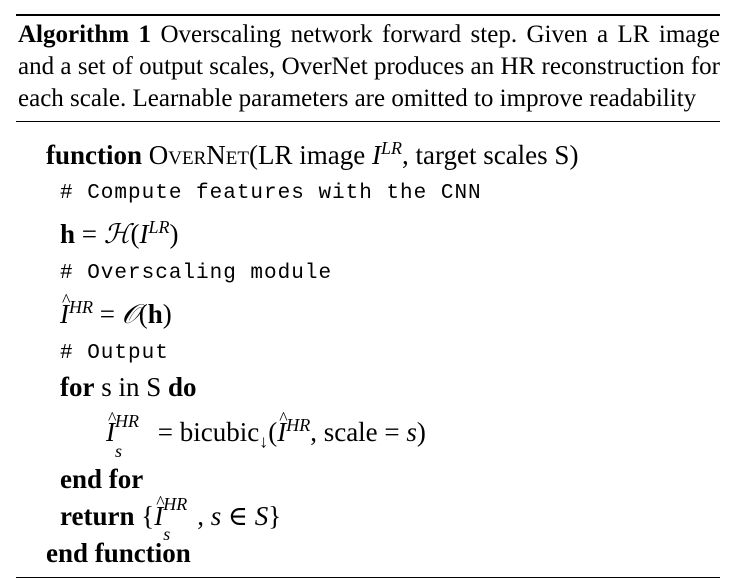 The height and width of the screenshot is (578, 740). What do you see at coordinates (205, 432) in the screenshot?
I see `b-eq: = bicubic` at bounding box center [205, 432].